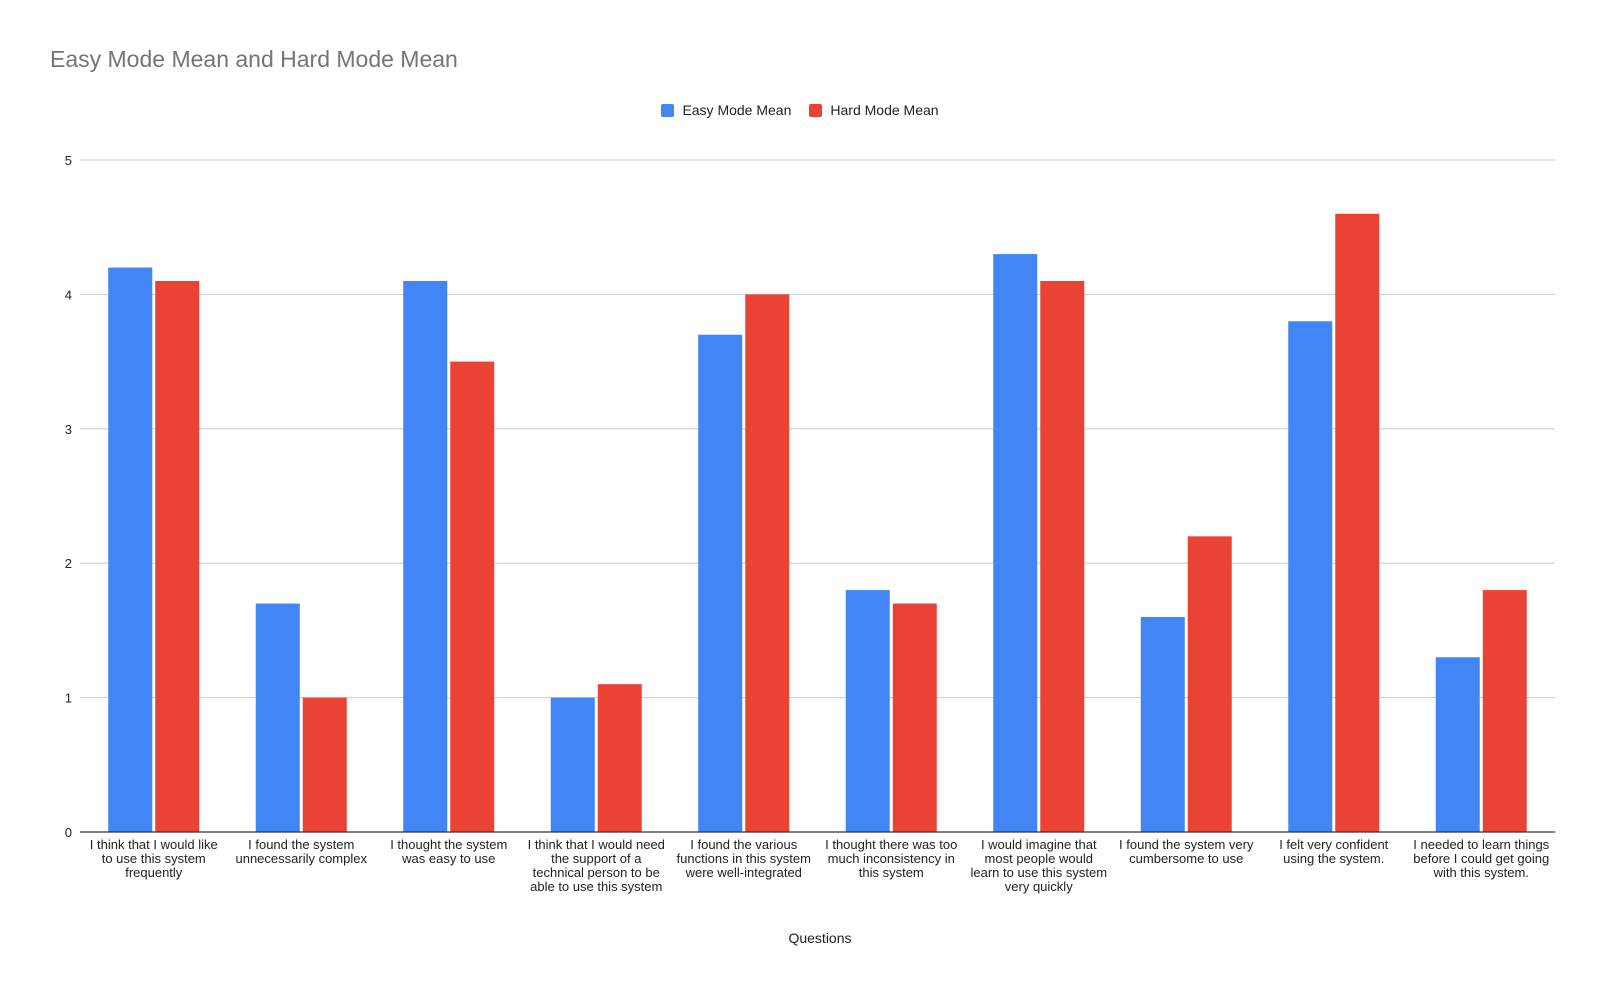 This screenshot has width=1600, height=991. Describe the element at coordinates (449, 851) in the screenshot. I see `x-tick-label: I thought the system was easy to use` at that location.